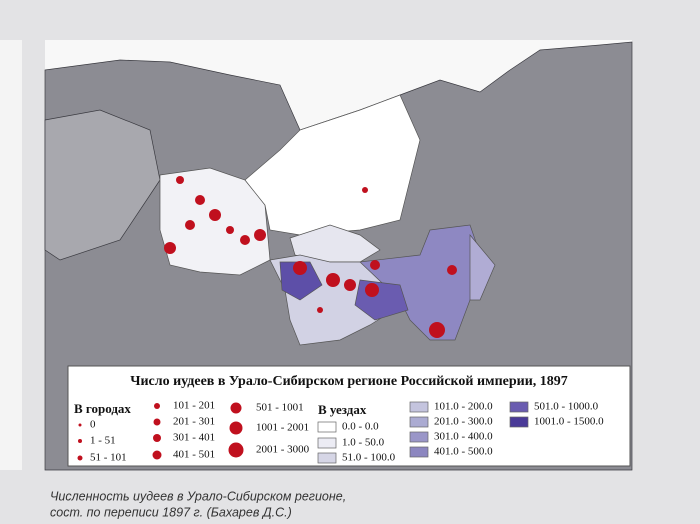 This screenshot has width=700, height=524. I want to click on caption-line: сост. по переписи 1897 г. (Бахарев Д.С.), so click(171, 512).